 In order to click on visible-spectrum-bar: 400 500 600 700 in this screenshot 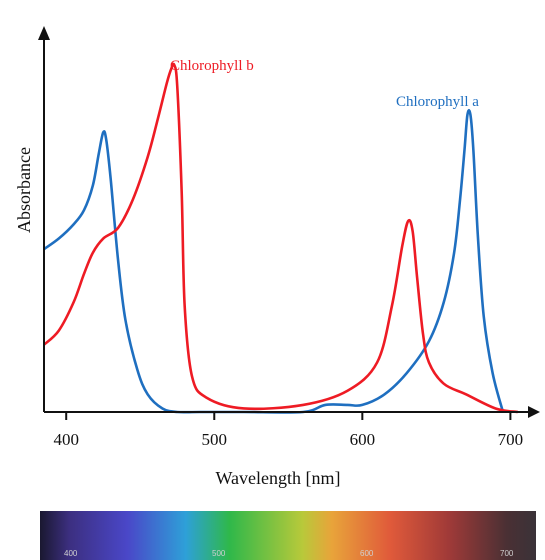, I will do `click(288, 535)`.